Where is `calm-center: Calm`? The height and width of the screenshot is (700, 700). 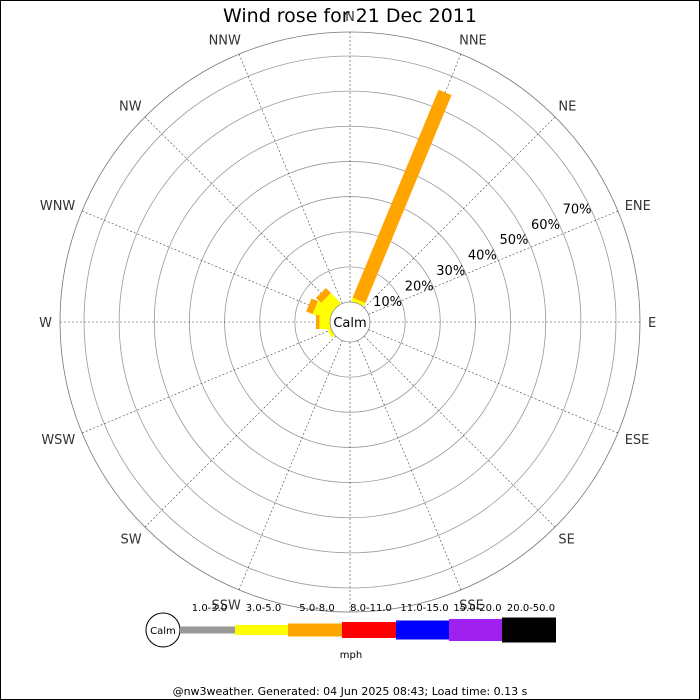
calm-center: Calm is located at coordinates (350, 322).